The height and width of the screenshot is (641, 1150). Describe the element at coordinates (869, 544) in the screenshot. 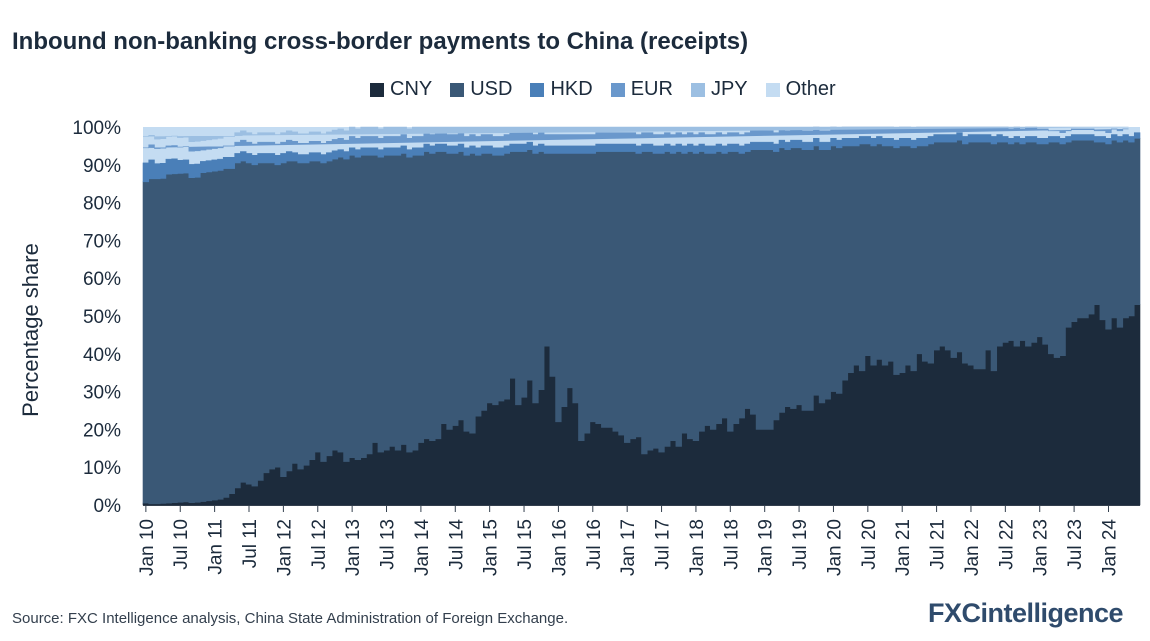

I see `x-tick-label: Jul 20` at that location.